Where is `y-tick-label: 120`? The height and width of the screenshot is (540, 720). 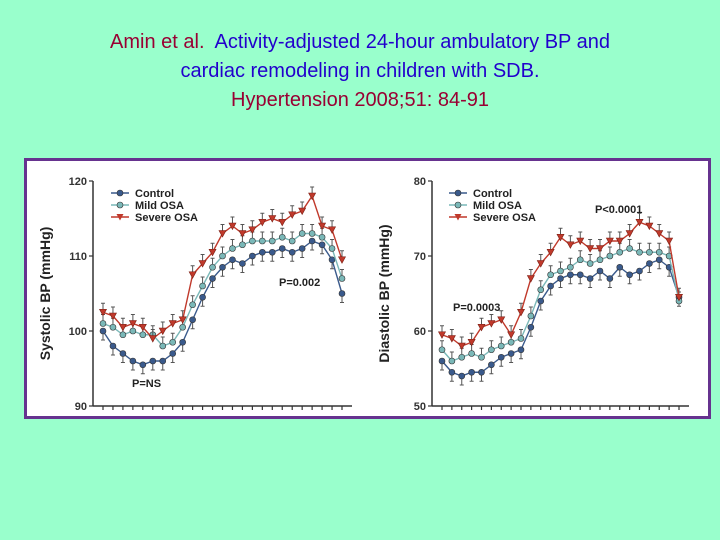 y-tick-label: 120 is located at coordinates (78, 182).